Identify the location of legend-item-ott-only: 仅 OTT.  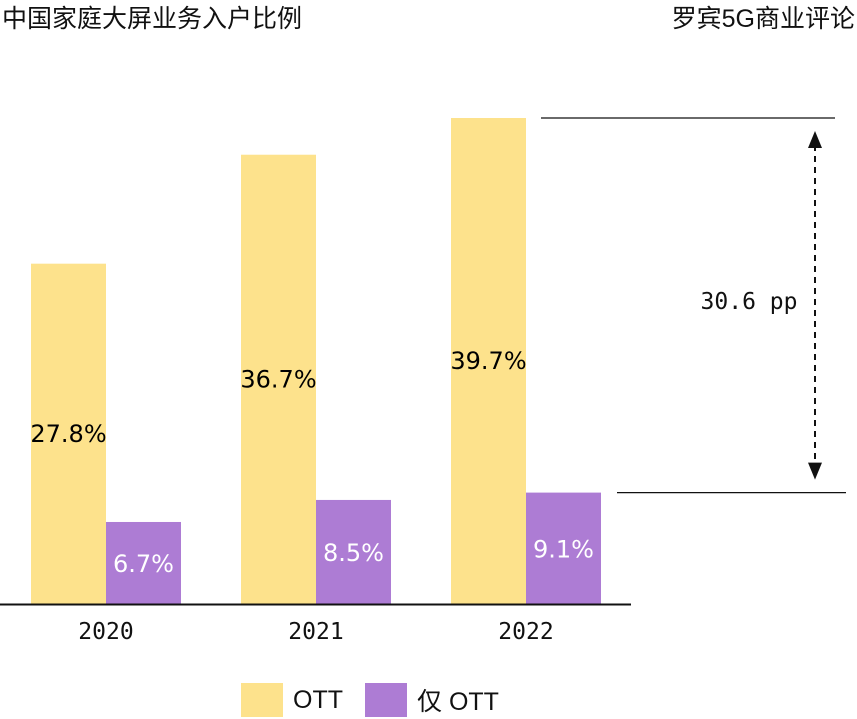
(432, 700).